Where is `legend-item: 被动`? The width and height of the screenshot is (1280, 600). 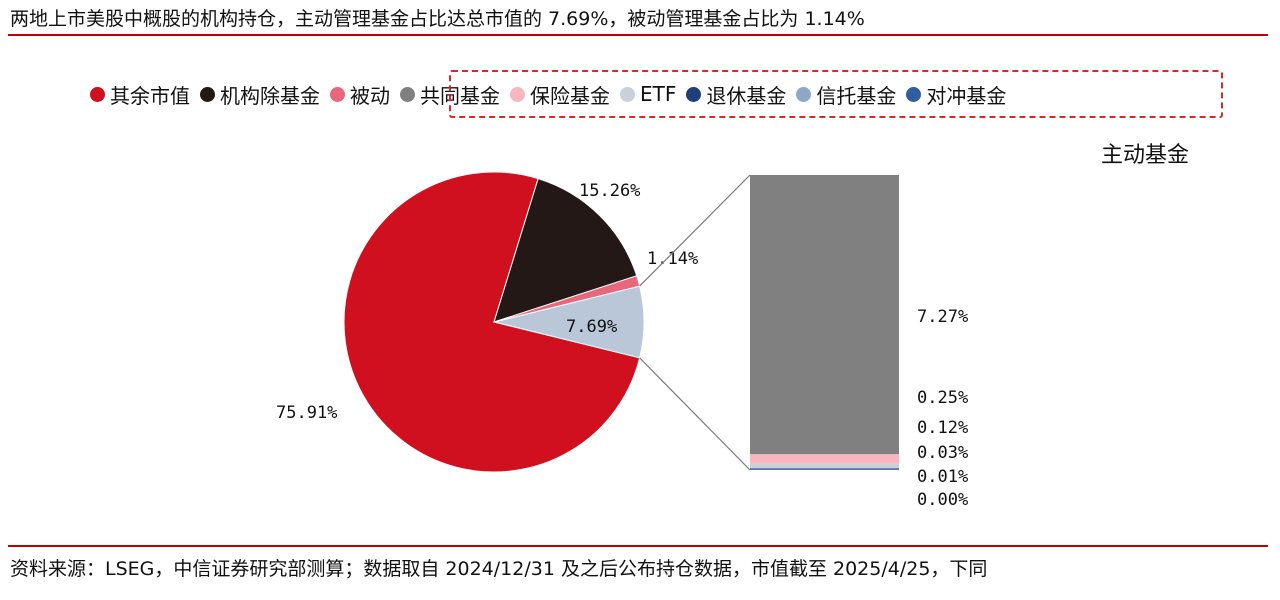 legend-item: 被动 is located at coordinates (360, 94).